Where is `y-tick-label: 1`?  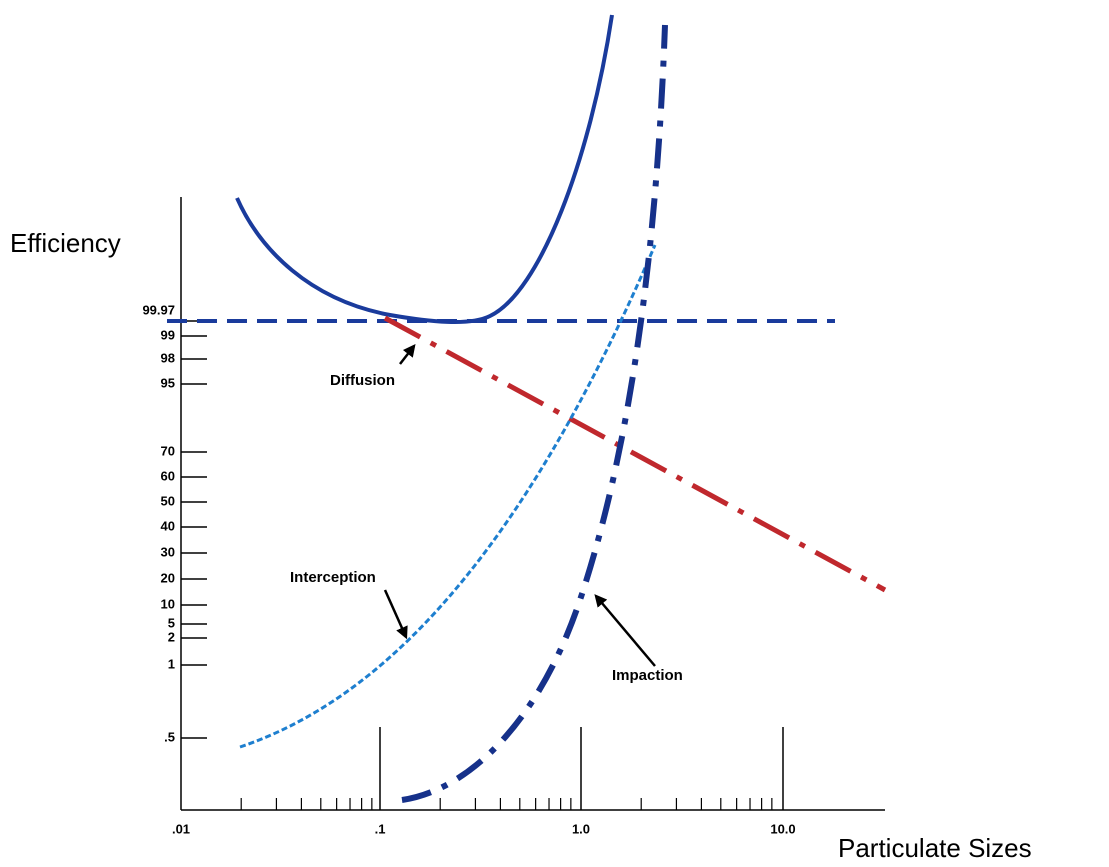
y-tick-label: 1 is located at coordinates (171, 663).